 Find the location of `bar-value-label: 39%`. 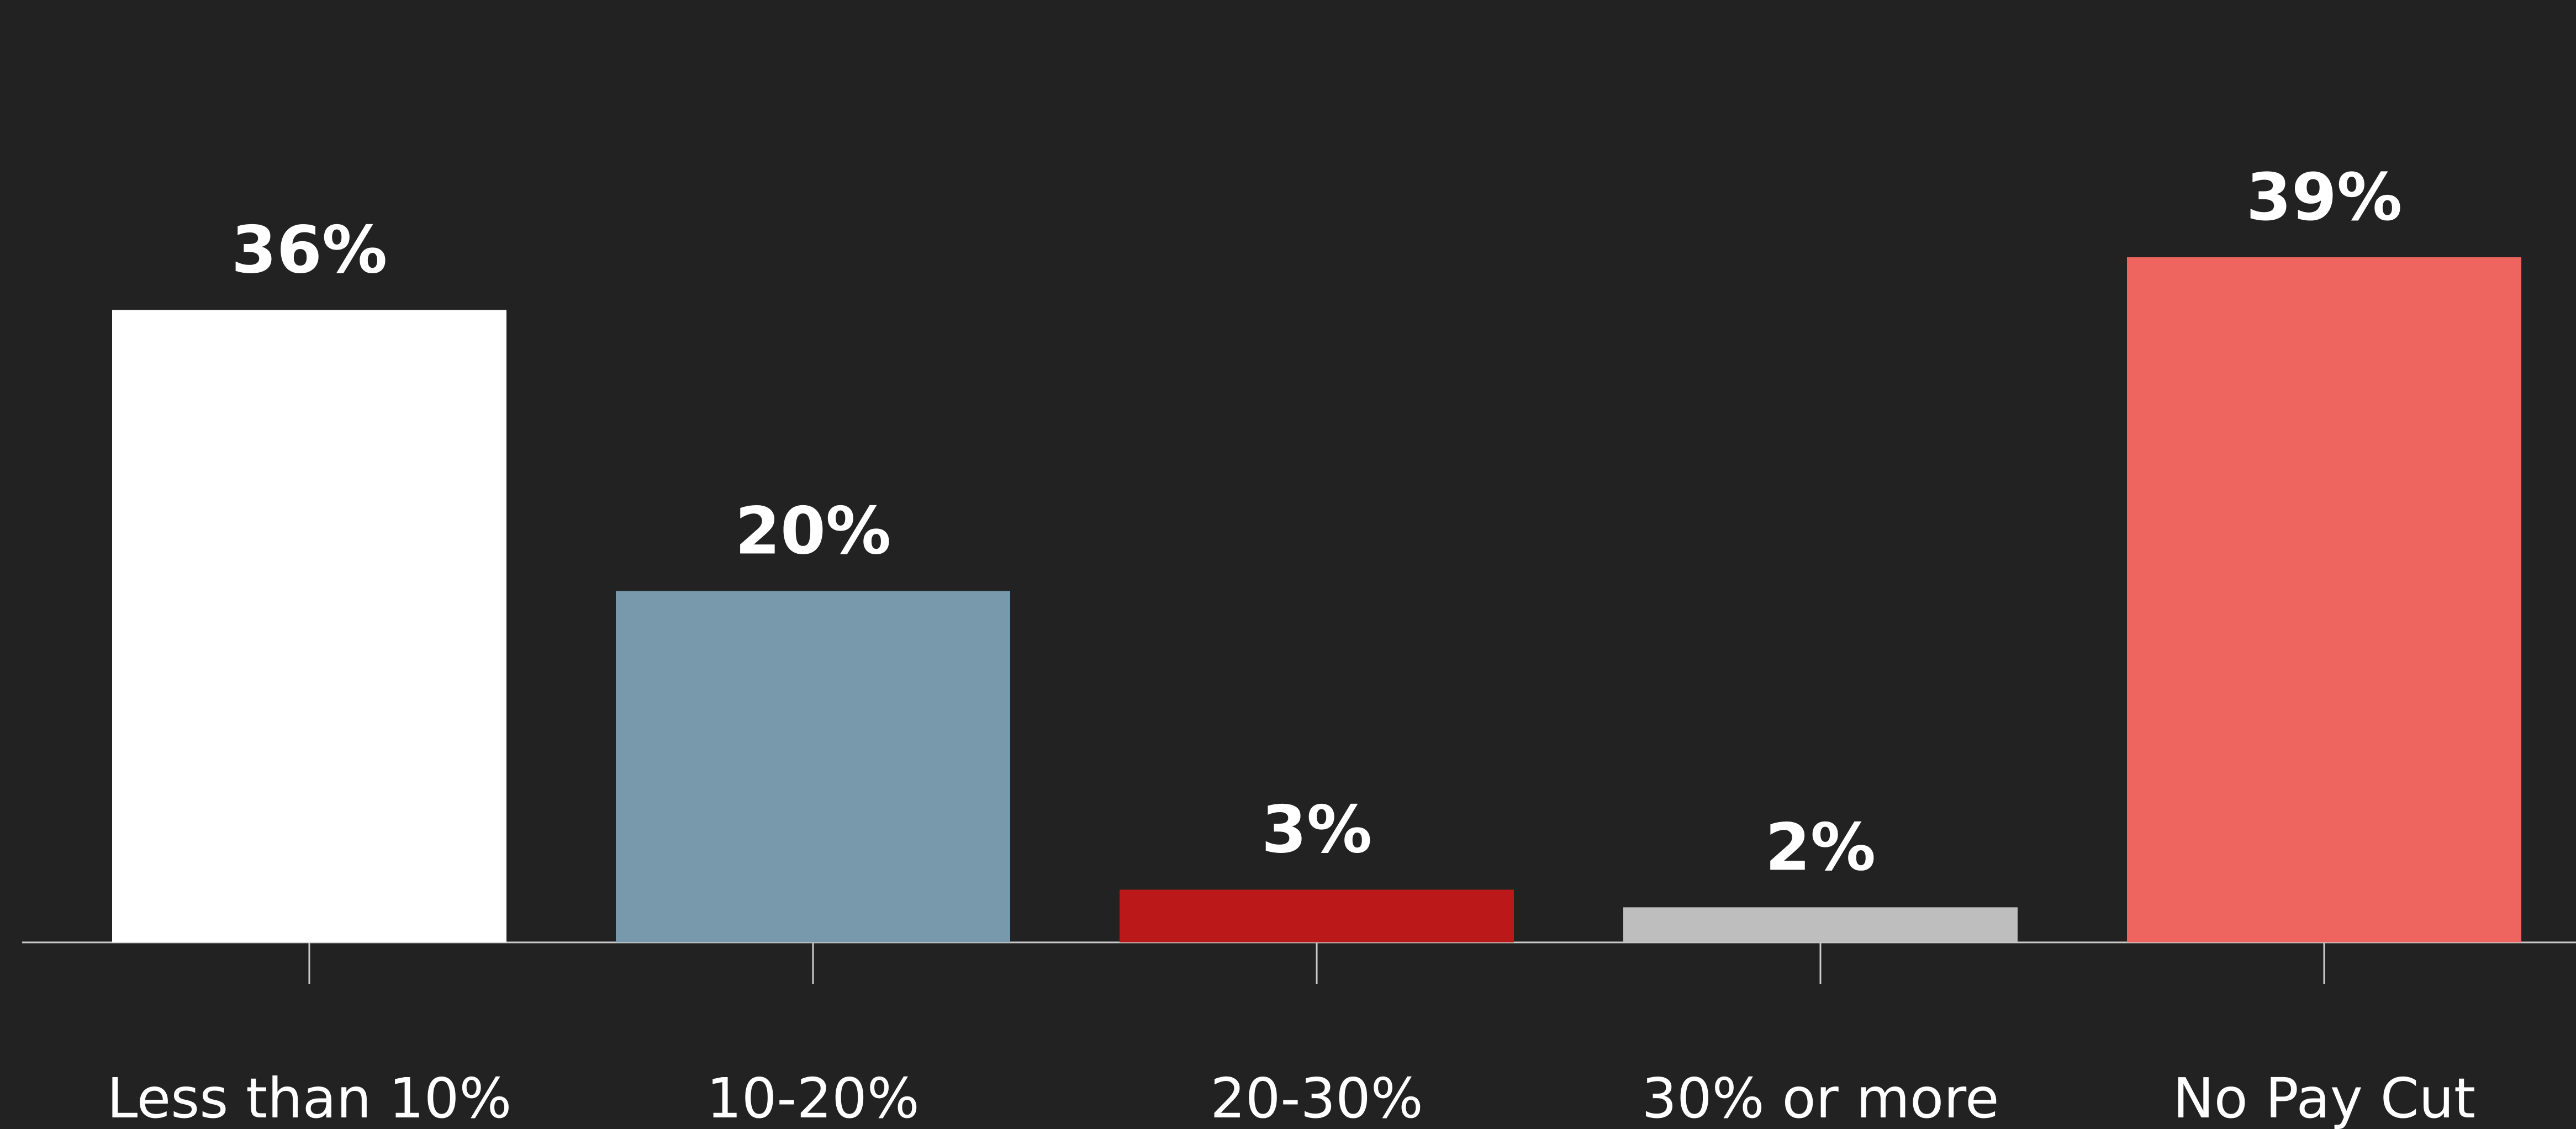

bar-value-label: 39% is located at coordinates (2324, 197).